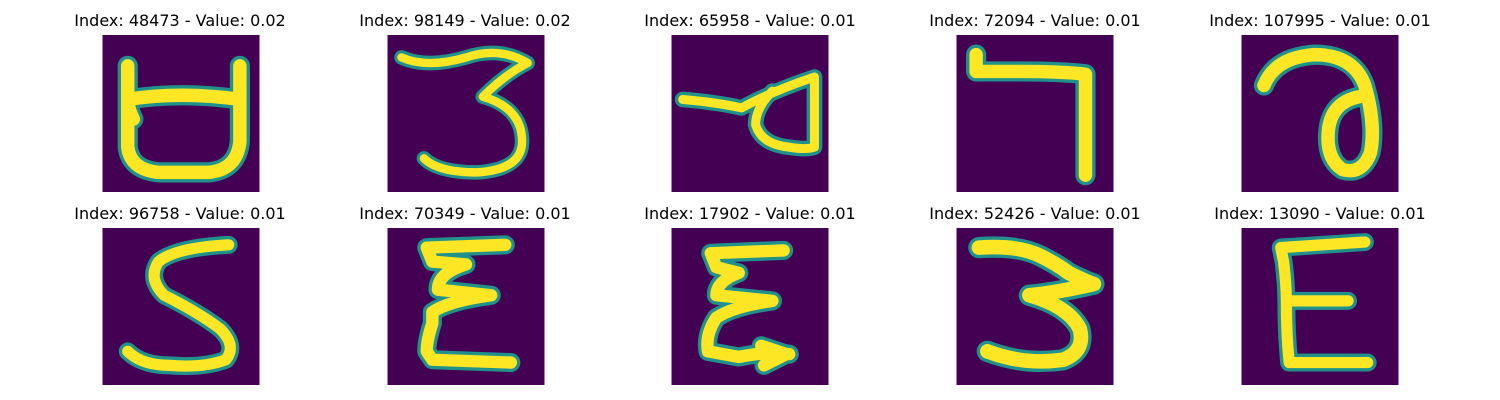  Describe the element at coordinates (1320, 214) in the screenshot. I see `panel-title: Index: 13090 - Value: 0.01` at that location.